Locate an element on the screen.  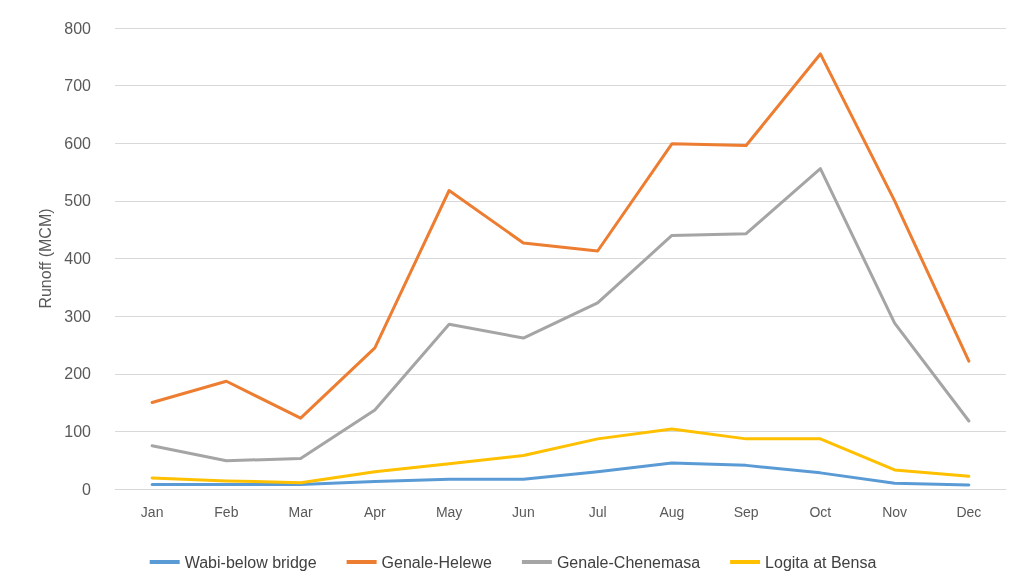
y-tick-label: 300 is located at coordinates (78, 316).